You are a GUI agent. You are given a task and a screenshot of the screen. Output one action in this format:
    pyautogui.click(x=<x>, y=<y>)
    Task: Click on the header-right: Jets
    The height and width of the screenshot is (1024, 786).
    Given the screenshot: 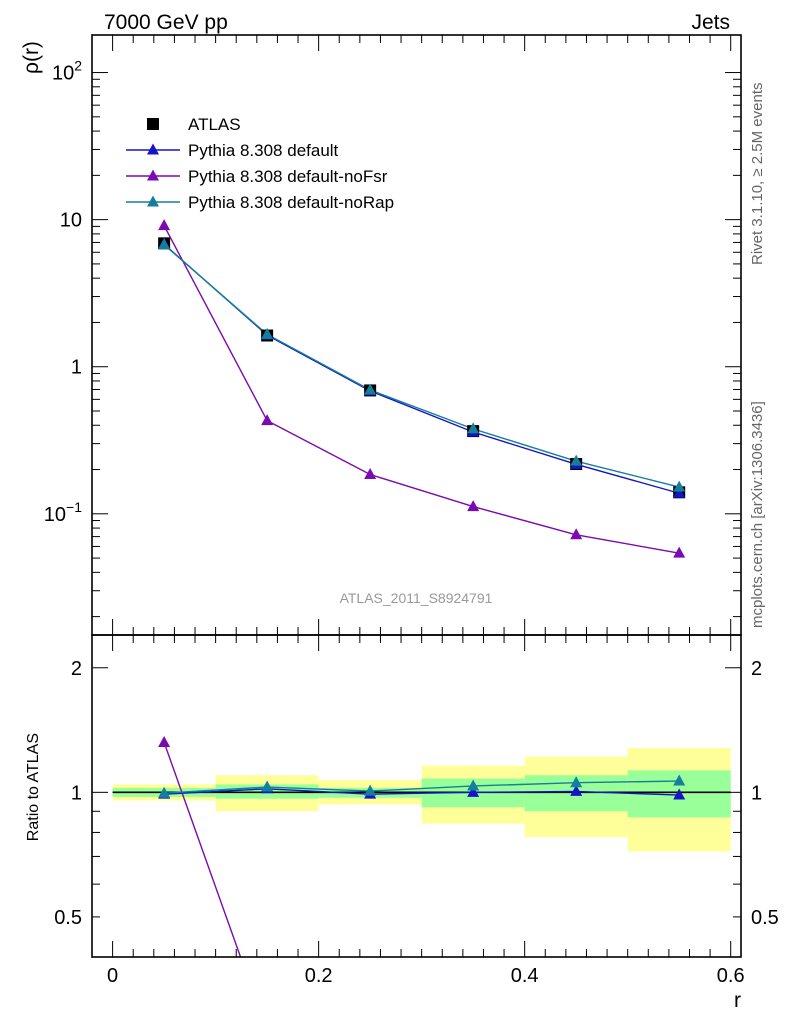 What is the action you would take?
    pyautogui.click(x=710, y=22)
    